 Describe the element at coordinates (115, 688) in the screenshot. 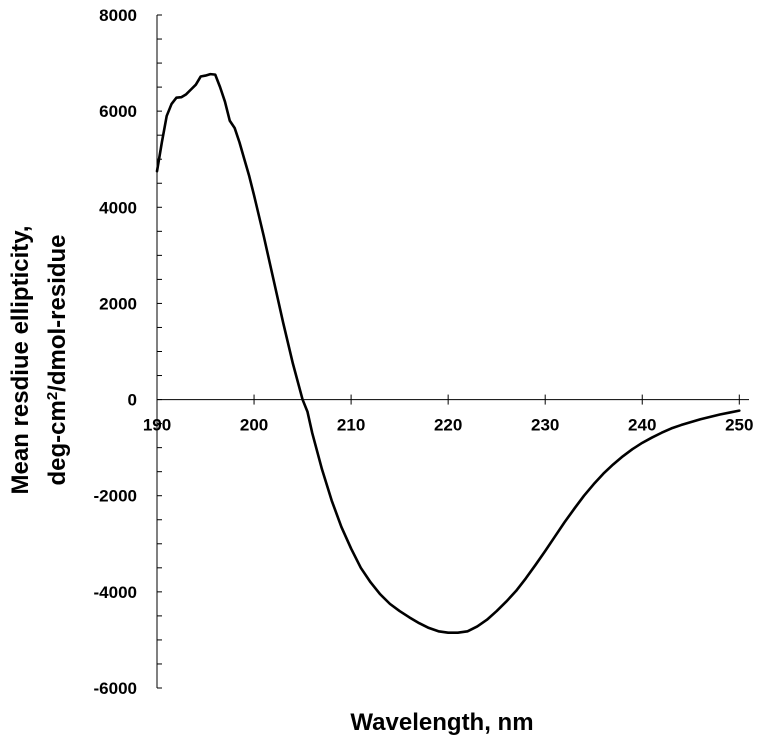

I see `y-tick-label: -6000` at that location.